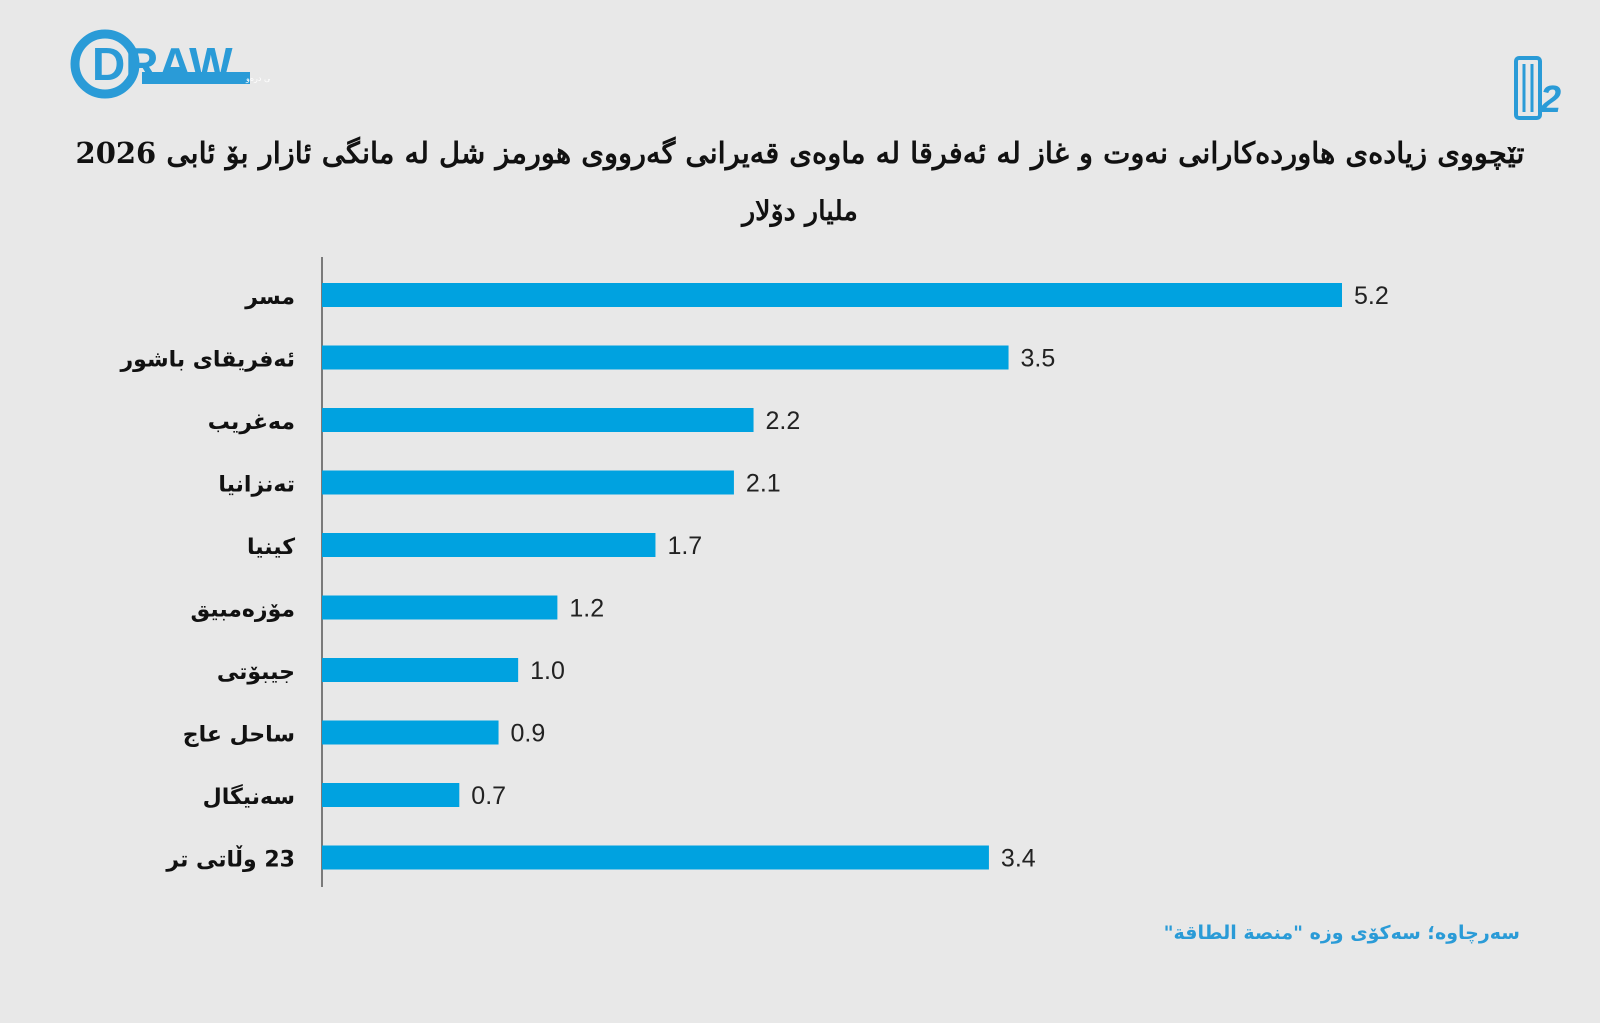 The image size is (1600, 1023). Describe the element at coordinates (256, 485) in the screenshot. I see `category-label: تەنزانیا` at that location.